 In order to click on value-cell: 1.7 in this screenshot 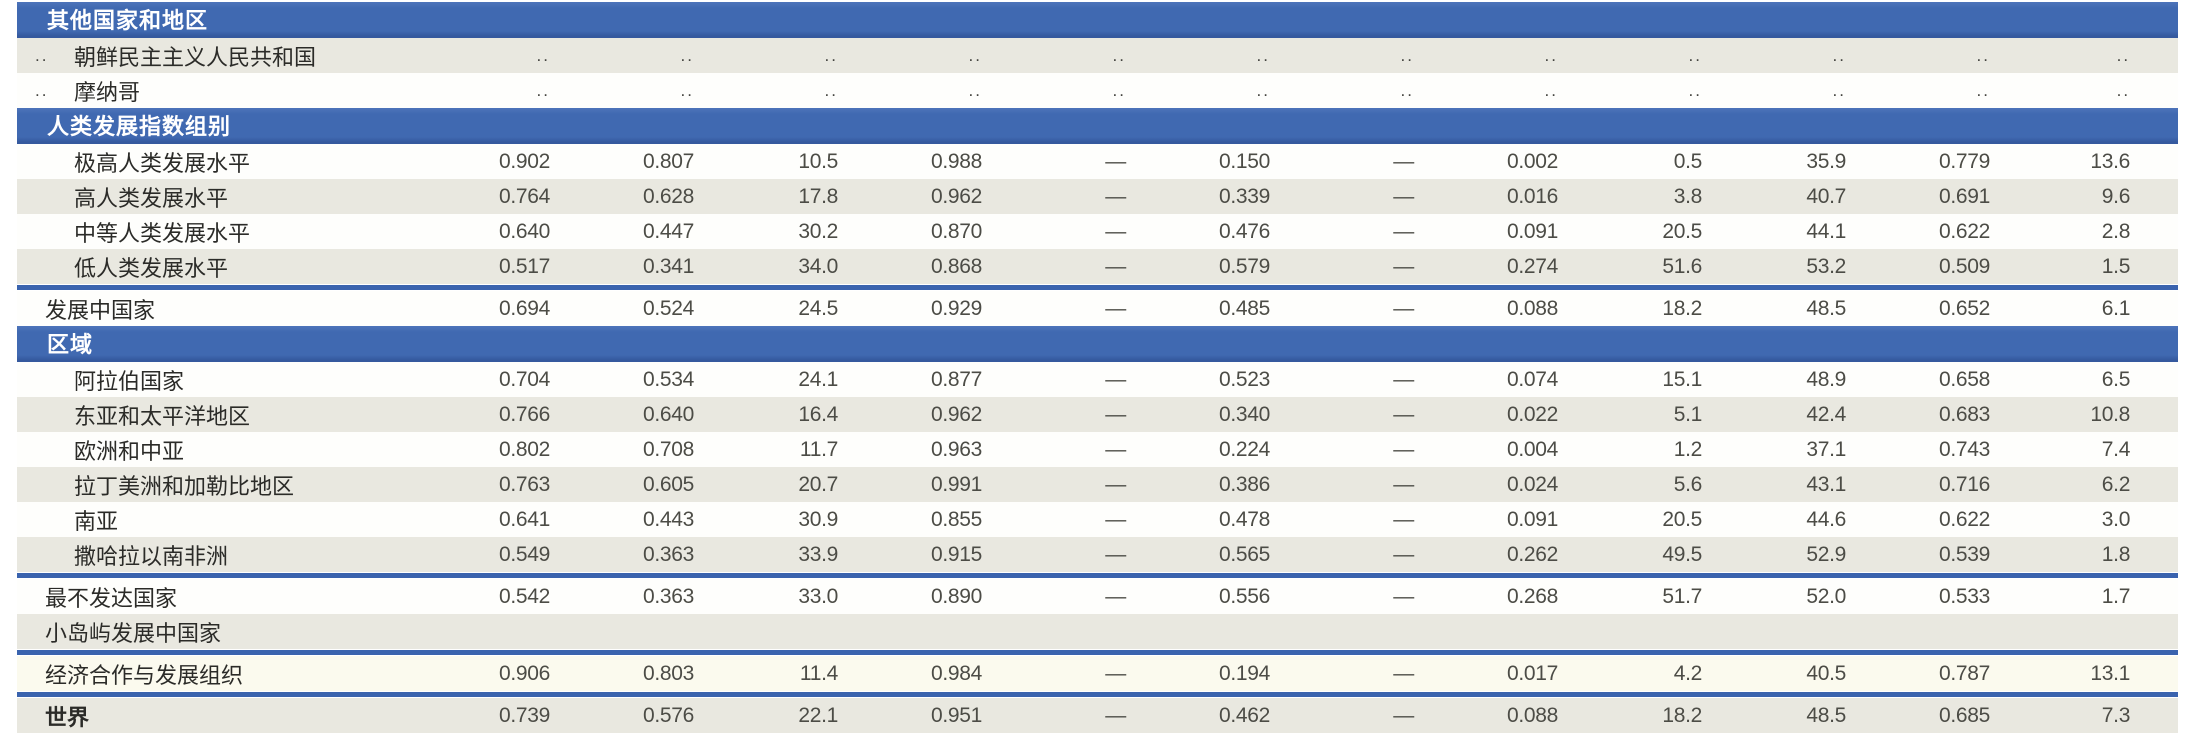, I will do `click(2084, 596)`.